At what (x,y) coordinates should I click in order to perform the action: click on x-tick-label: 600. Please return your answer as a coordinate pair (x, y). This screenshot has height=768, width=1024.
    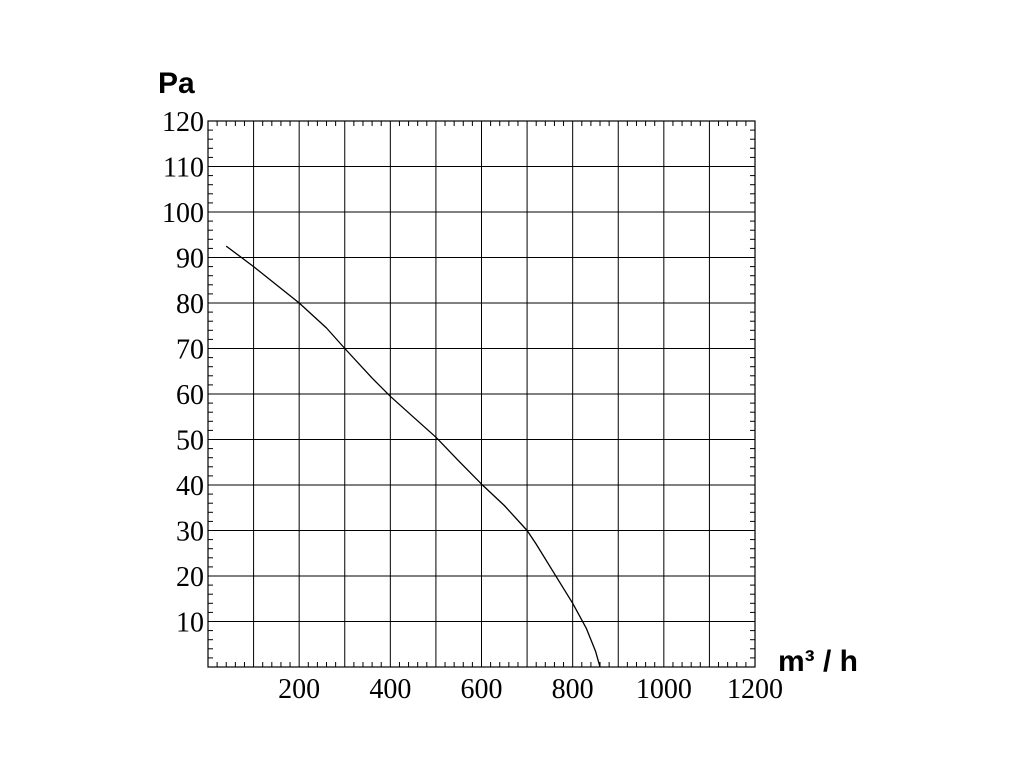
    Looking at the image, I should click on (482, 689).